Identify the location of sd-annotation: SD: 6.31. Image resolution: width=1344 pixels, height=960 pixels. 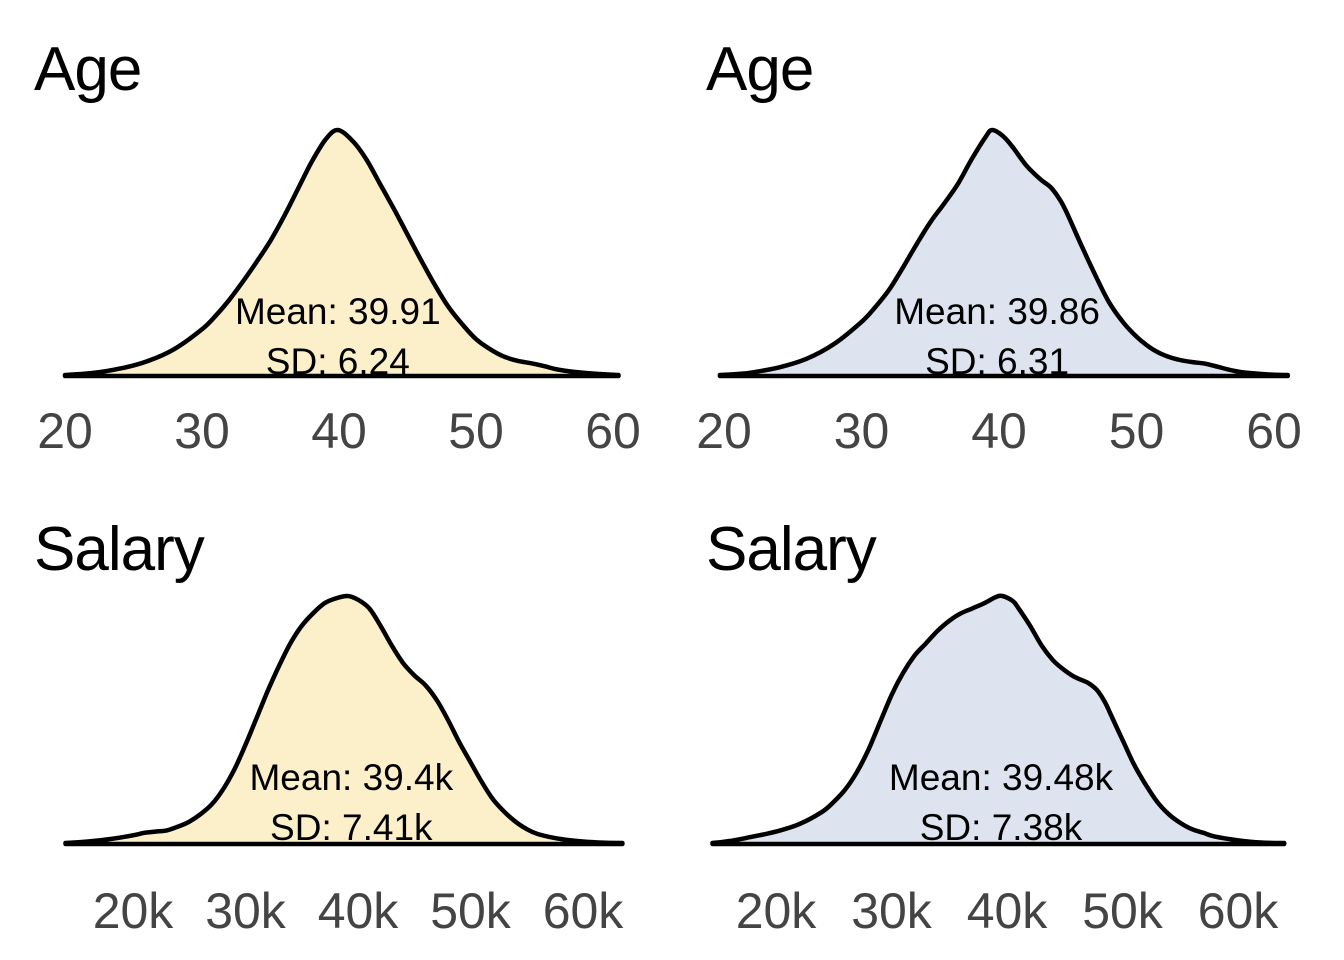
(997, 361).